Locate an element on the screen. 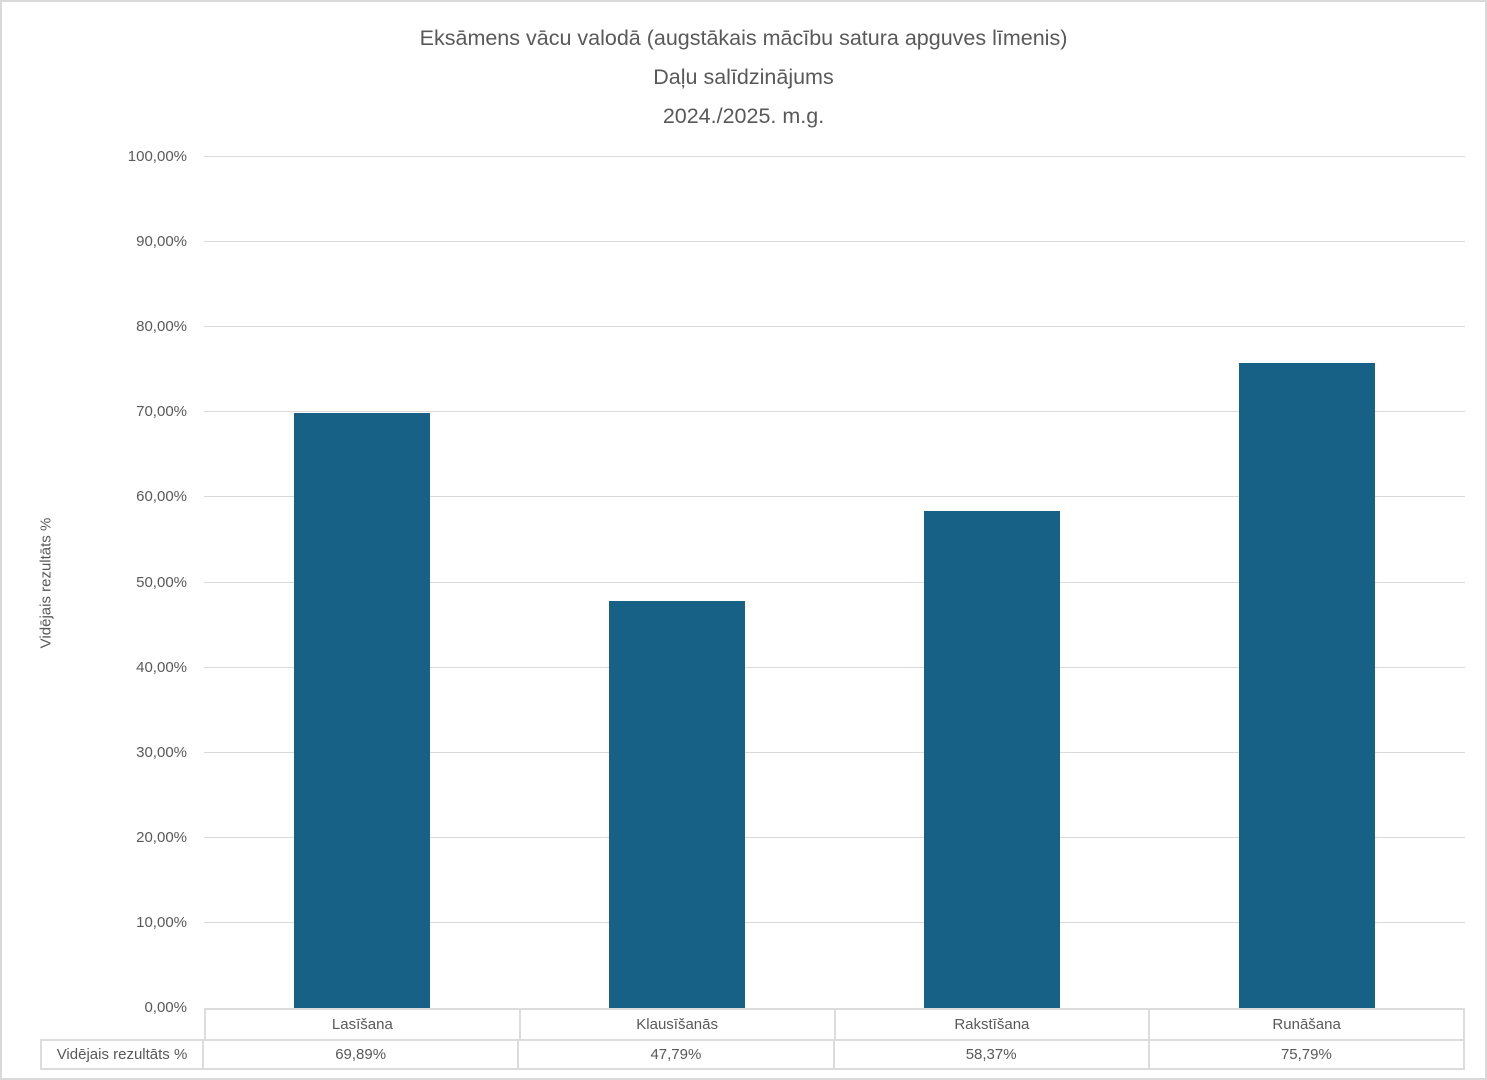 This screenshot has height=1080, width=1487. bar-Rakstīšana is located at coordinates (992, 759).